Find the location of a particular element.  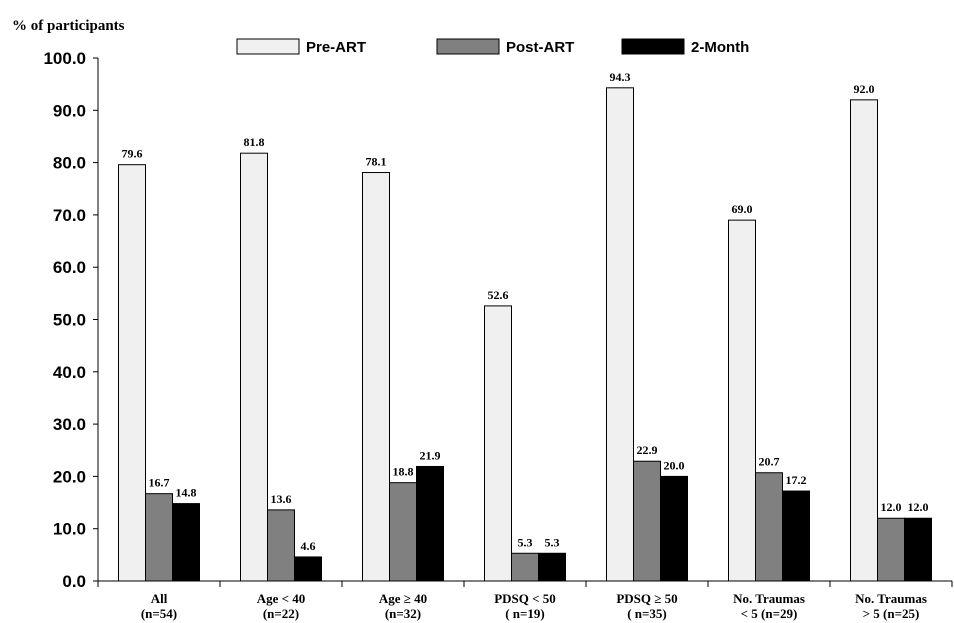

y-tick-label: 40.0 is located at coordinates (69, 372).